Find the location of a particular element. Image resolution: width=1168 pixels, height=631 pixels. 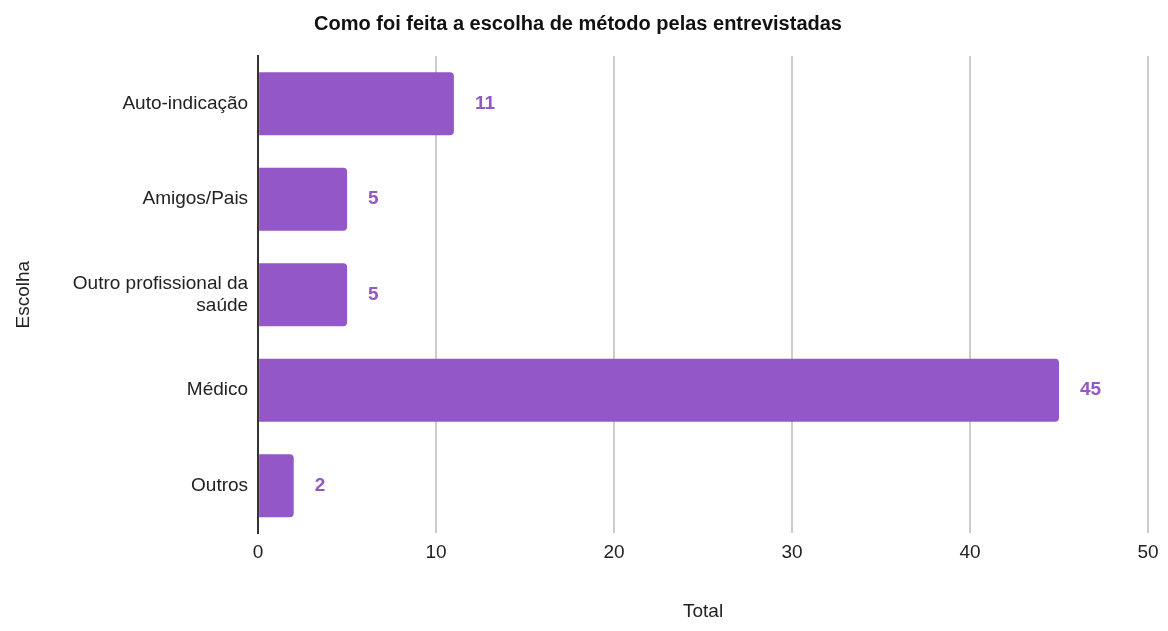

y-axis-title: Escolha is located at coordinates (22, 294).